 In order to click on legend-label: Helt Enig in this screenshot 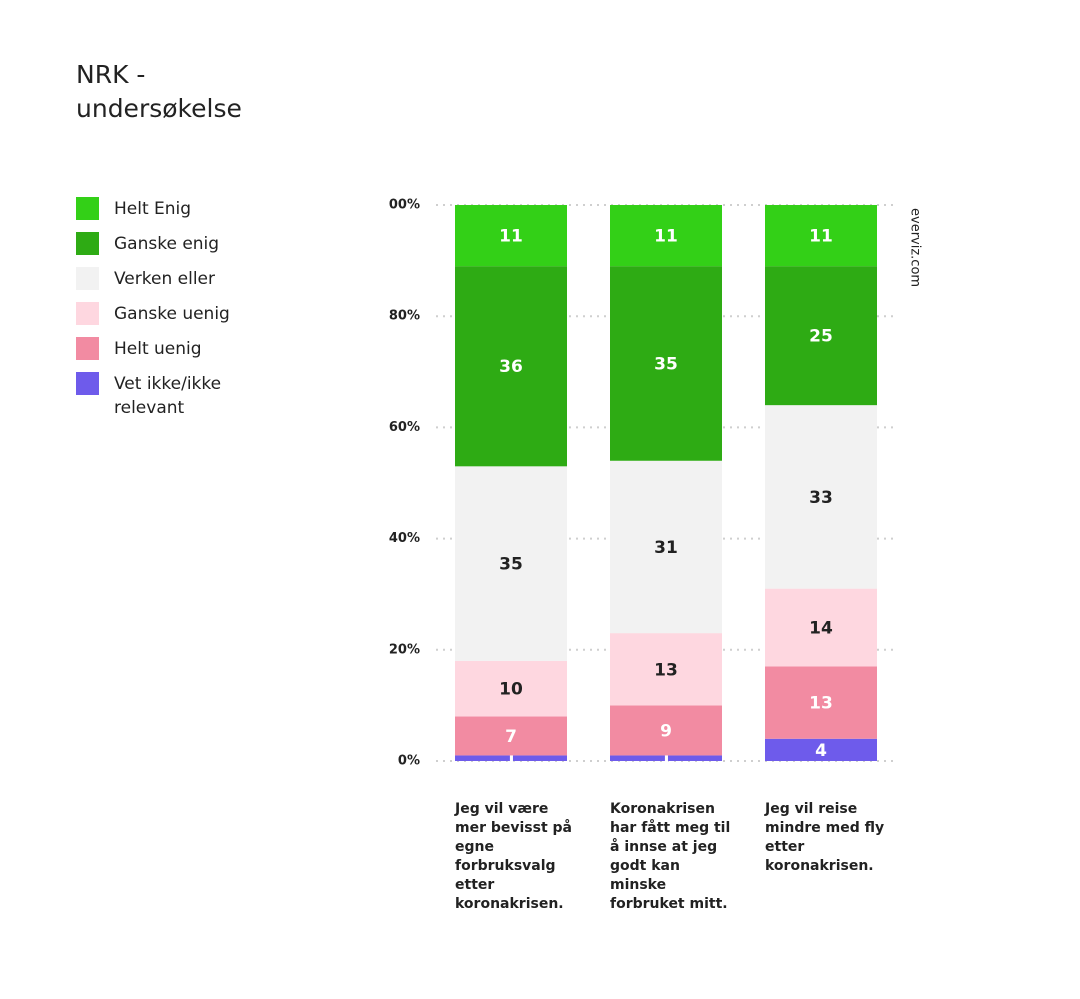, I will do `click(153, 209)`.